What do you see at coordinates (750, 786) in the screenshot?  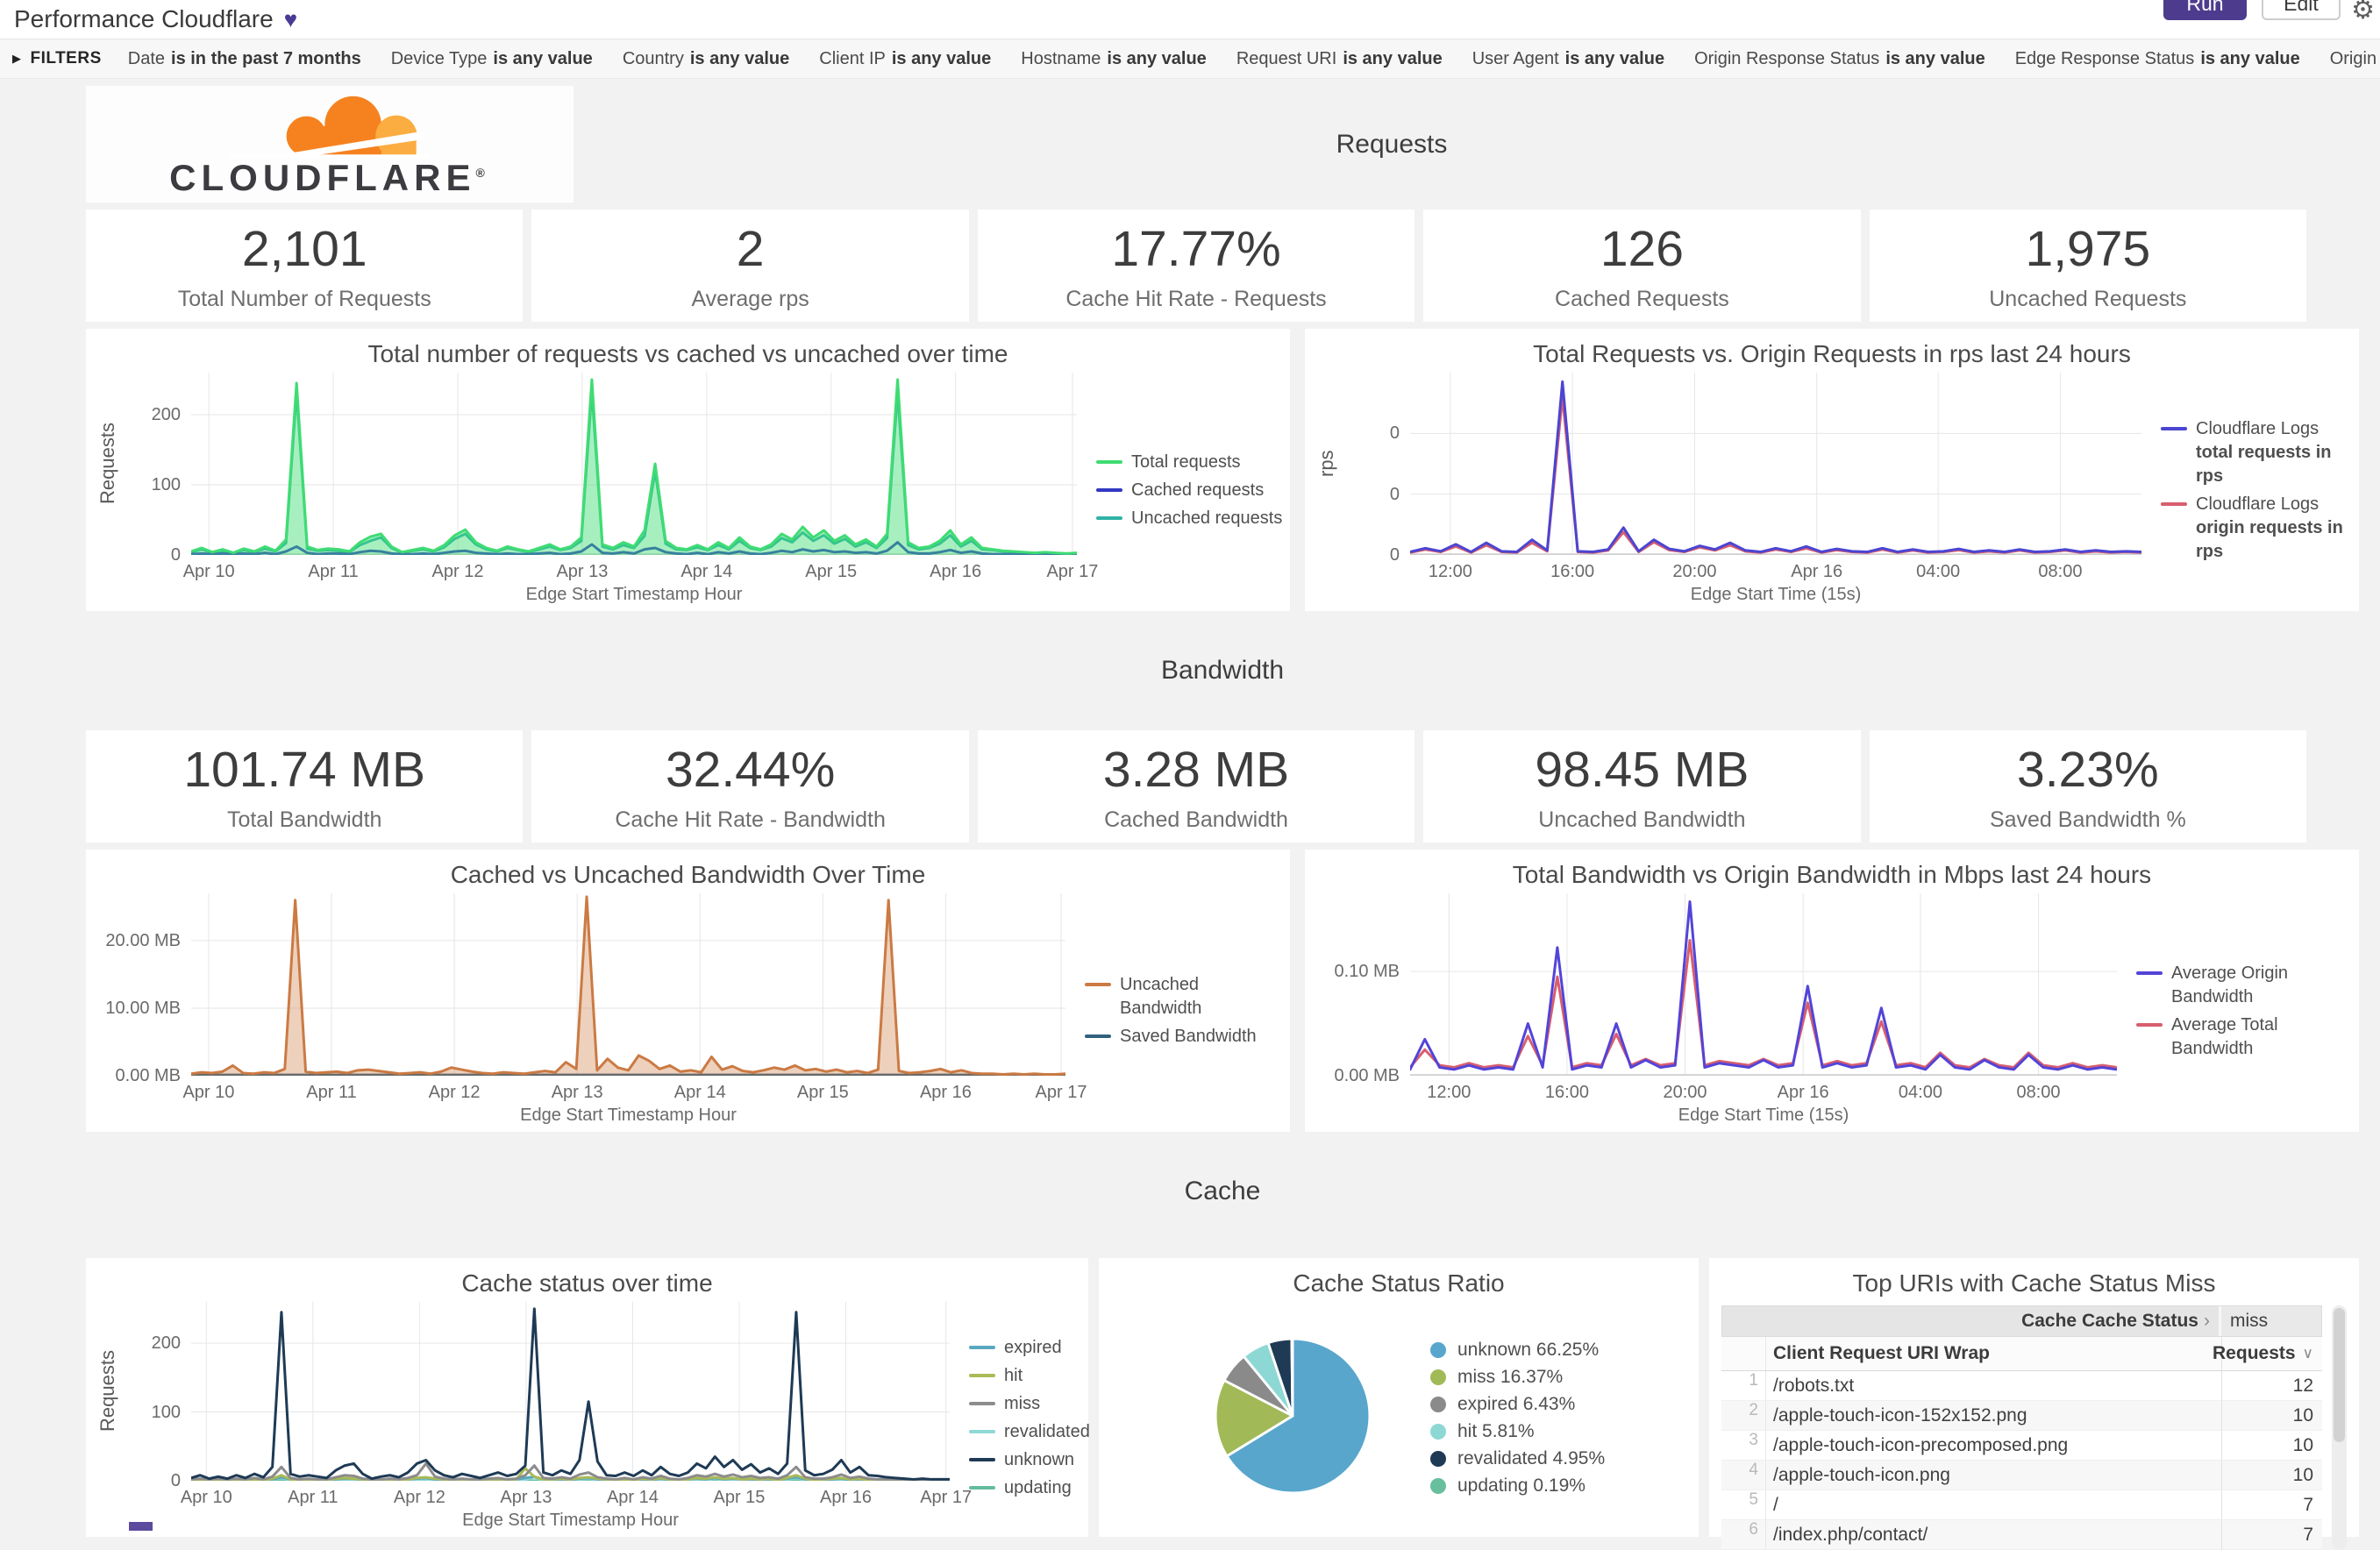 I see `kpi-tile: 32.44% Cache Hit Rate - Bandwidth` at bounding box center [750, 786].